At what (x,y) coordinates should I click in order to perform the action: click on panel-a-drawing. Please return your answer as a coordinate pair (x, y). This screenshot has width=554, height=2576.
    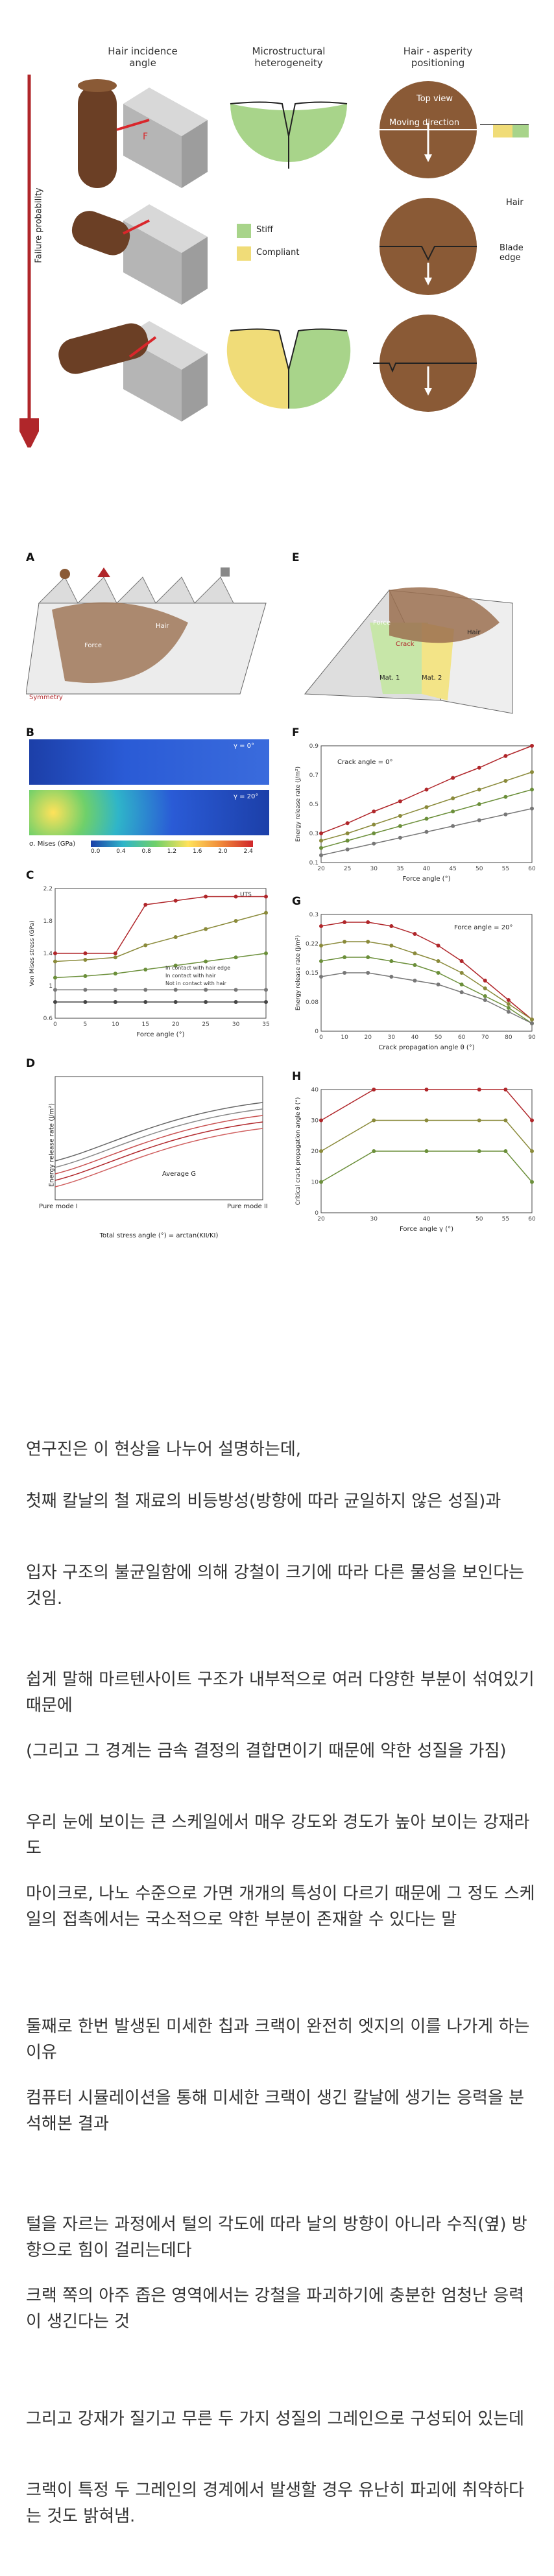
    Looking at the image, I should click on (146, 631).